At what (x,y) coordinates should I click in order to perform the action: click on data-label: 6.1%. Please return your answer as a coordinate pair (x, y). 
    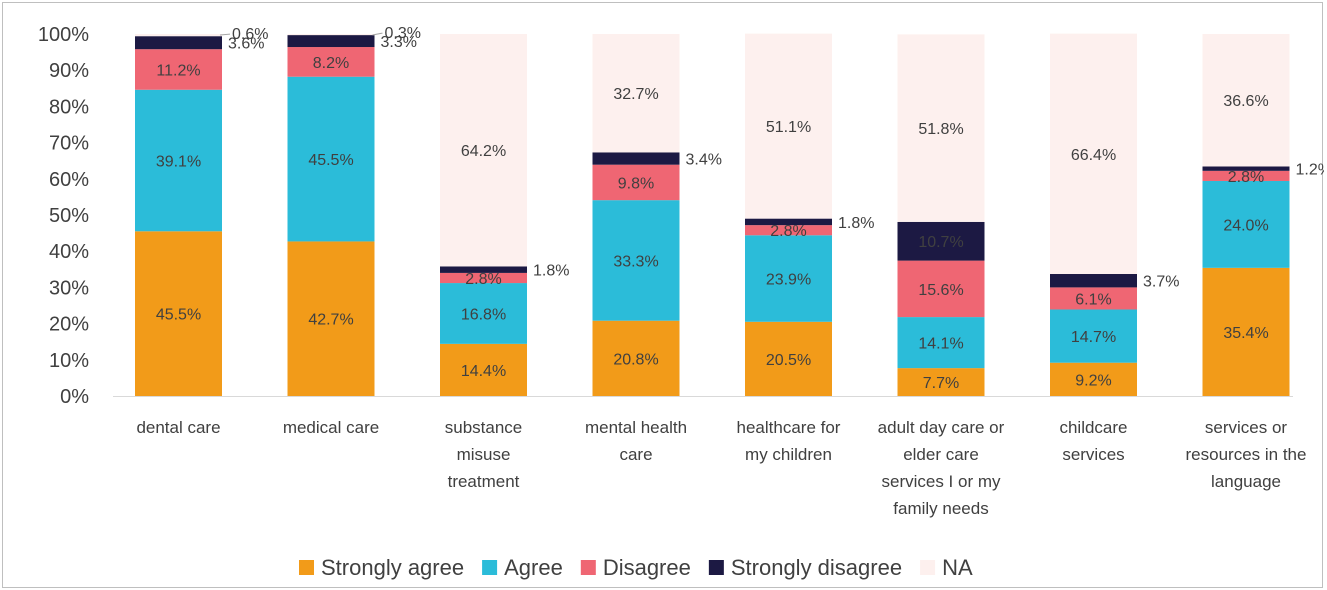
    Looking at the image, I should click on (1093, 299).